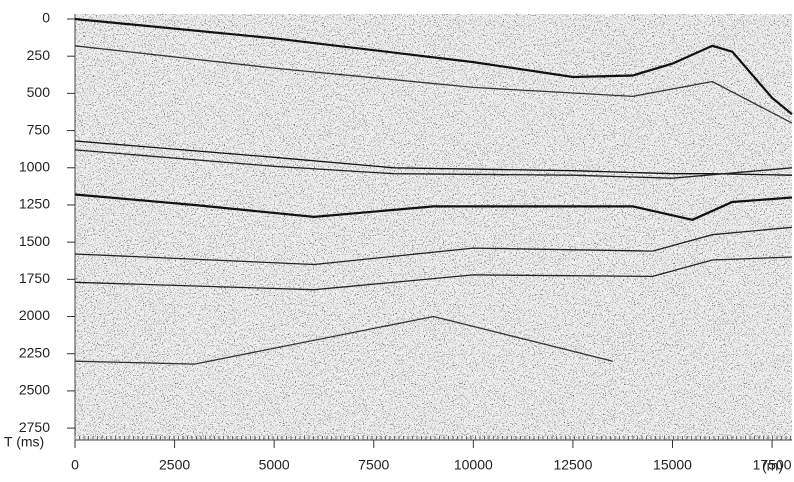  What do you see at coordinates (34, 241) in the screenshot?
I see `y-tick-label: 1500` at bounding box center [34, 241].